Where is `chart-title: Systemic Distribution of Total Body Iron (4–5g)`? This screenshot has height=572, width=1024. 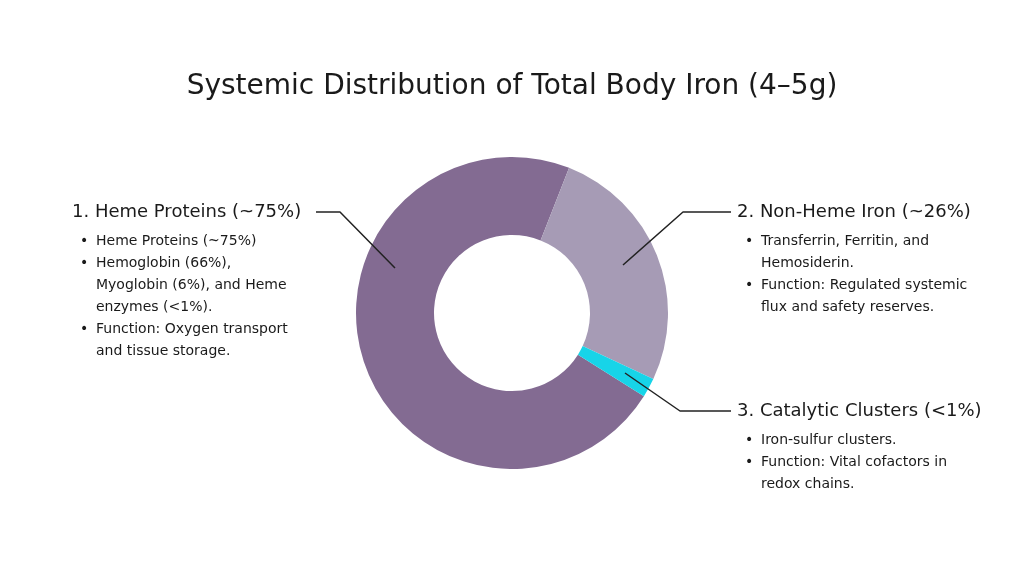 chart-title: Systemic Distribution of Total Body Iron (4–5g) is located at coordinates (512, 84).